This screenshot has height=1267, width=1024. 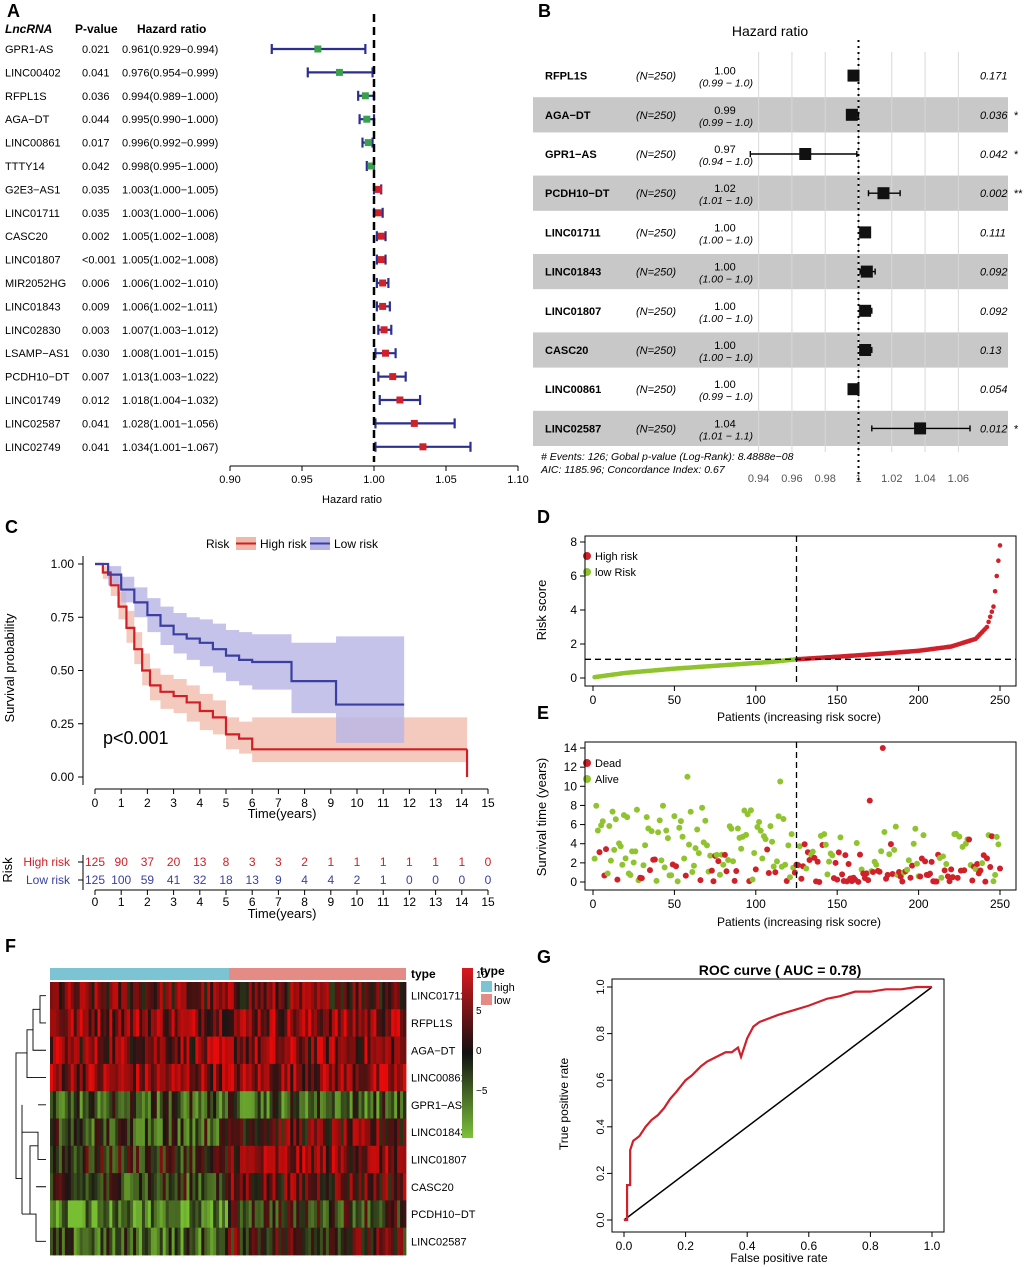 What do you see at coordinates (170, 190) in the screenshot?
I see `a-row-hr-text: 1.003(1.000−1.005)` at bounding box center [170, 190].